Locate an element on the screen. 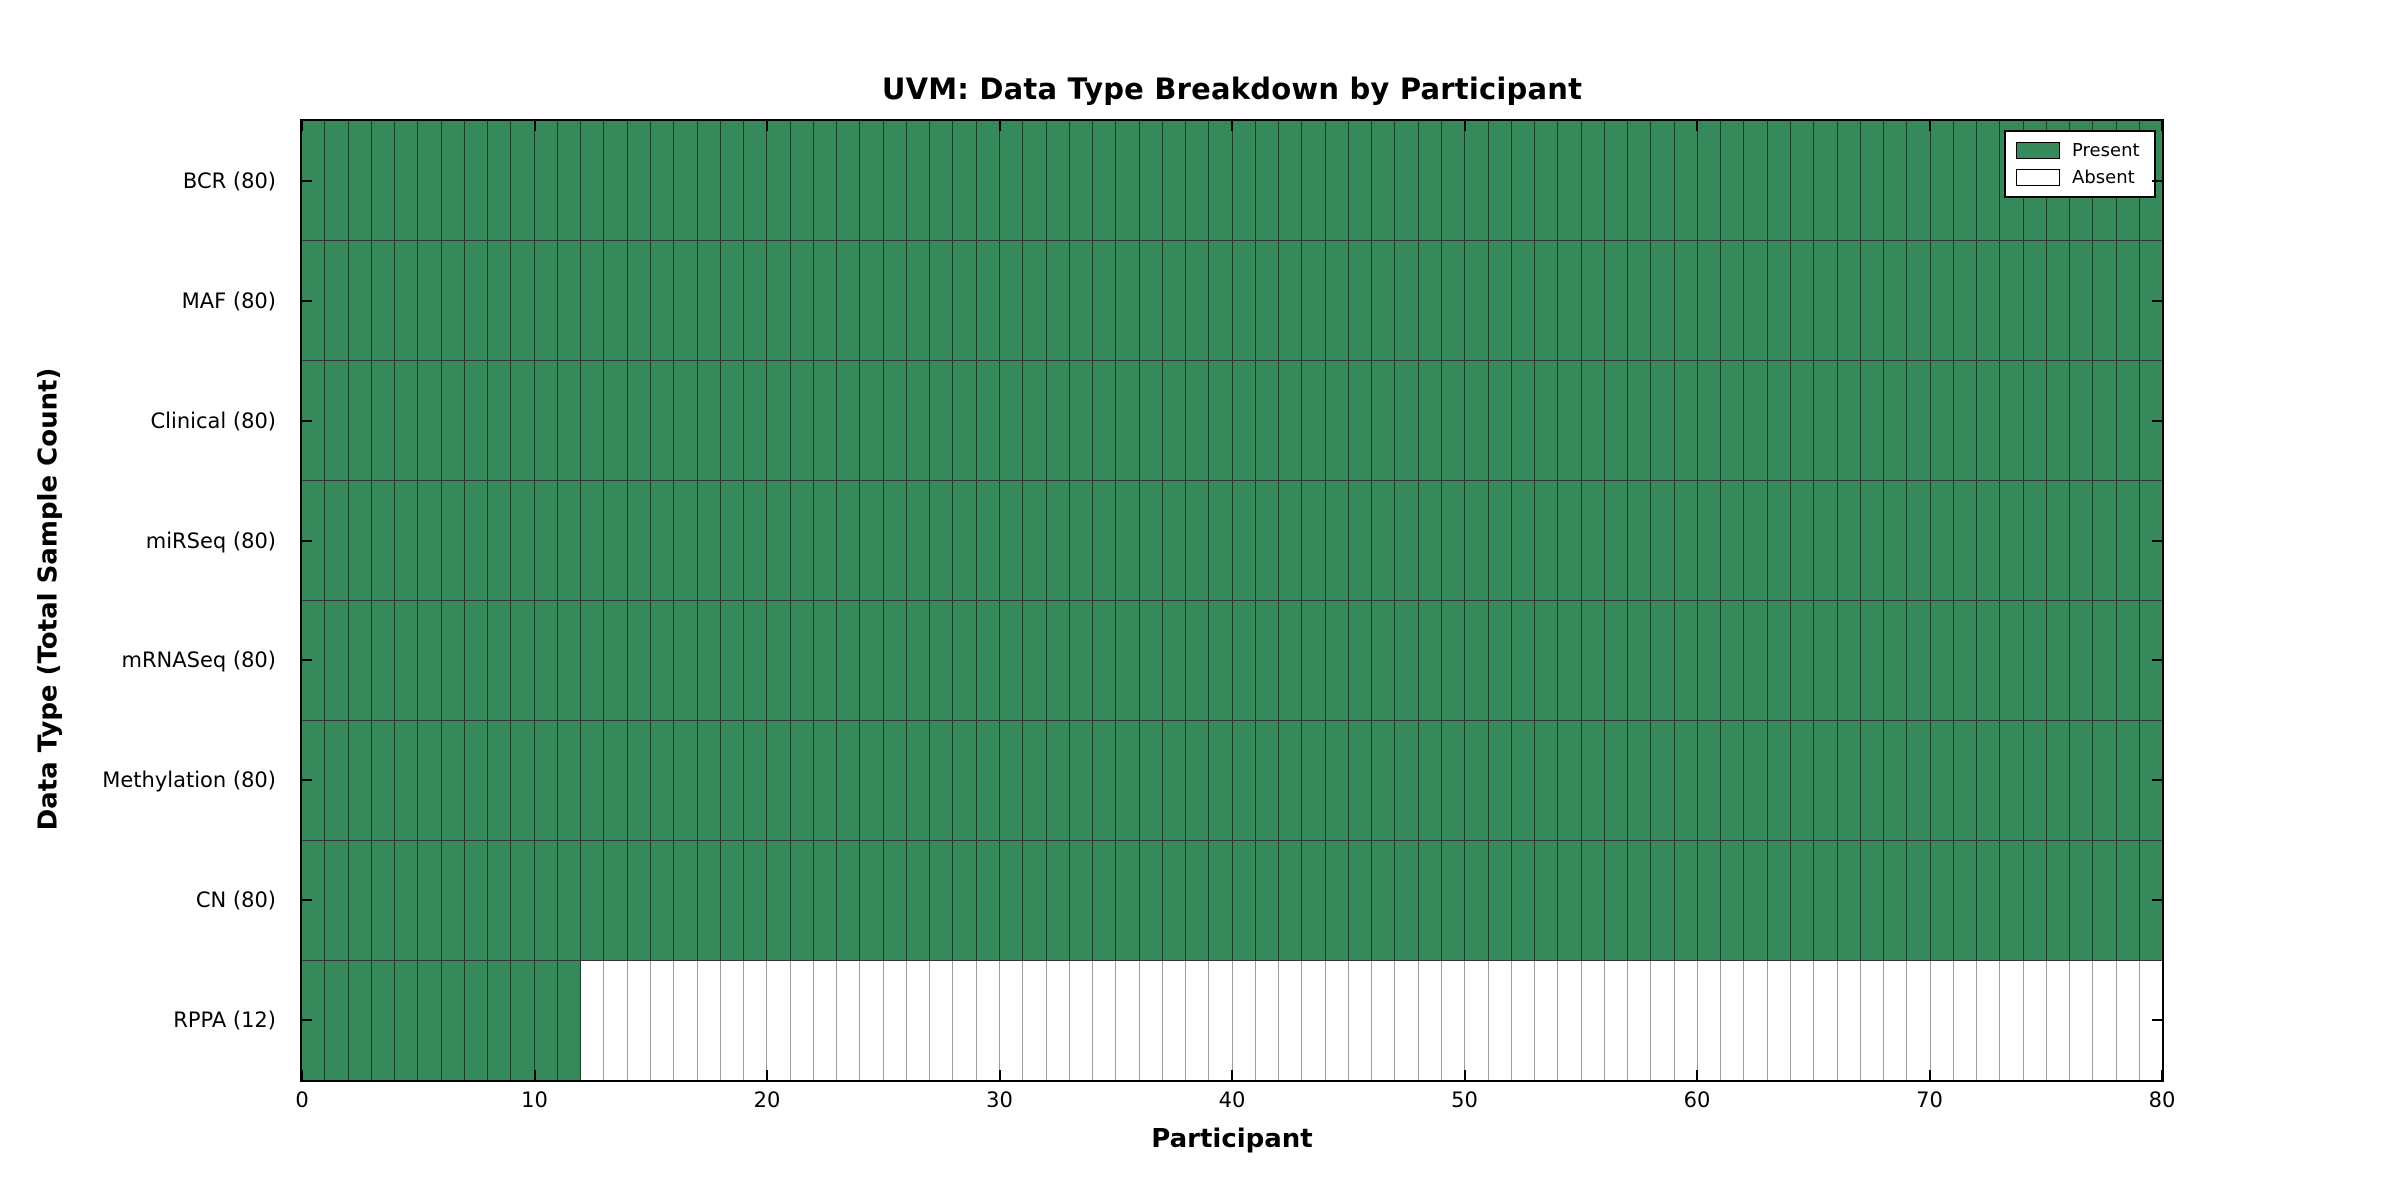 This screenshot has height=1200, width=2400. legend-label-absent: Absent is located at coordinates (2103, 177).